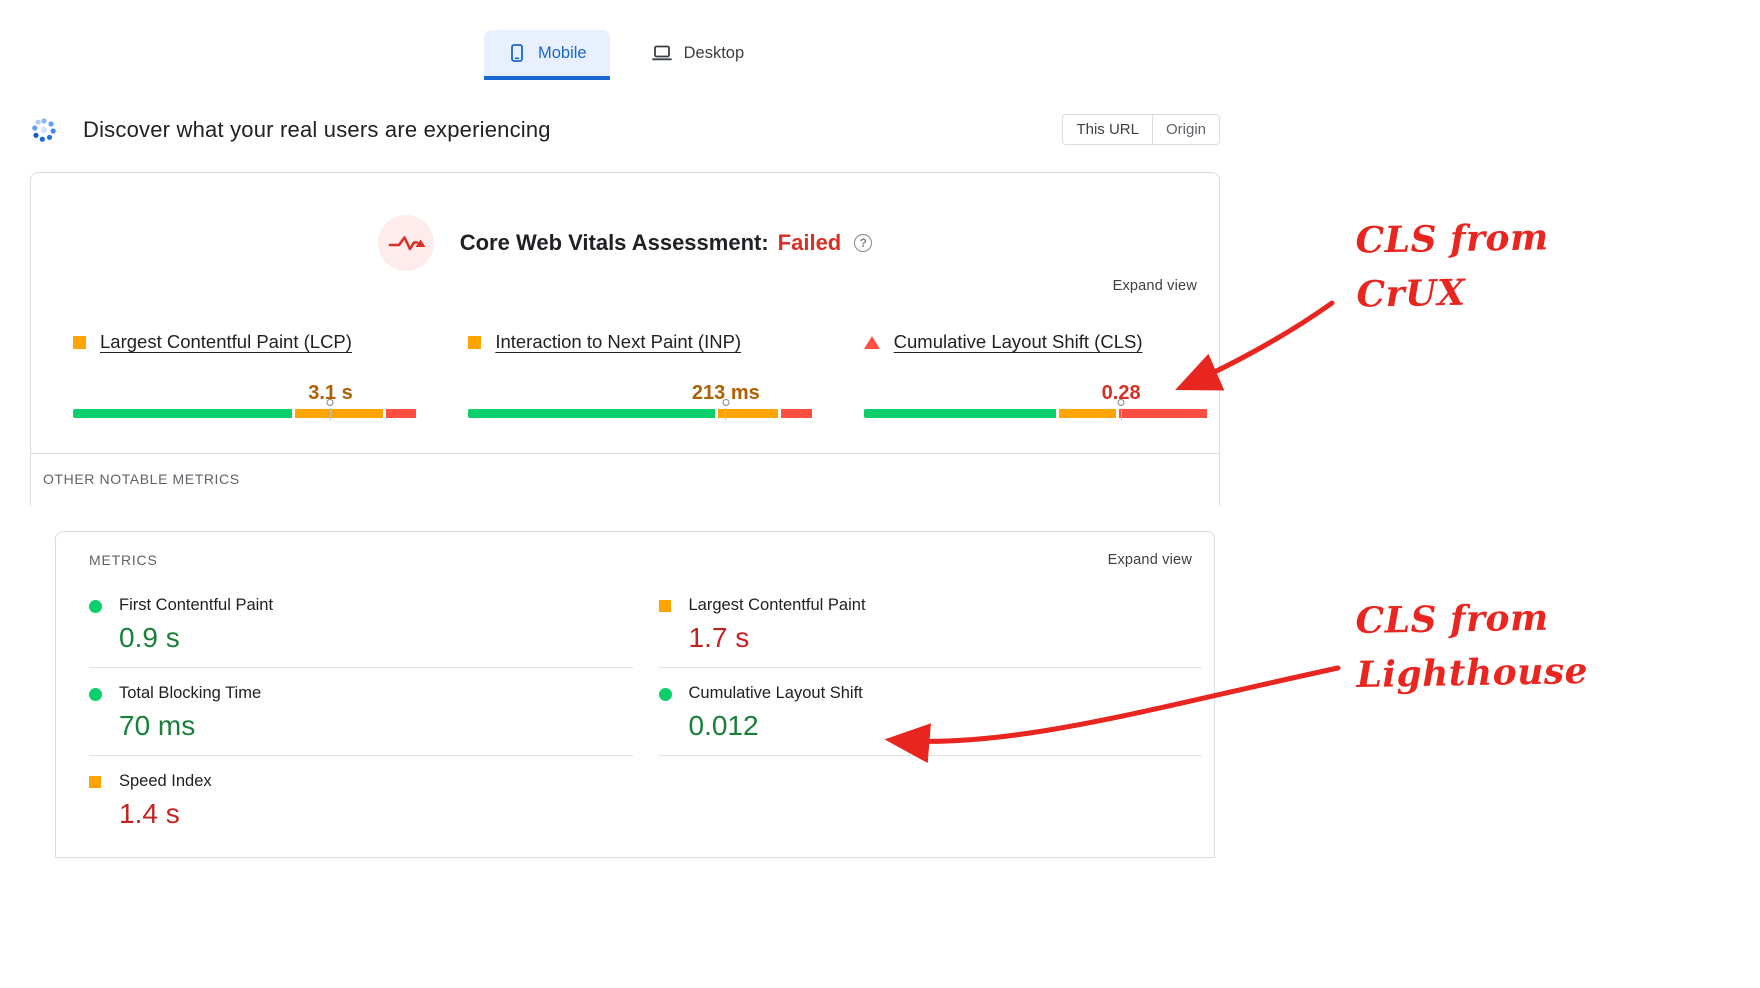 The image size is (1760, 988). I want to click on field-metric-inp: Interaction to Next Paint (INP) 213 ms, so click(640, 374).